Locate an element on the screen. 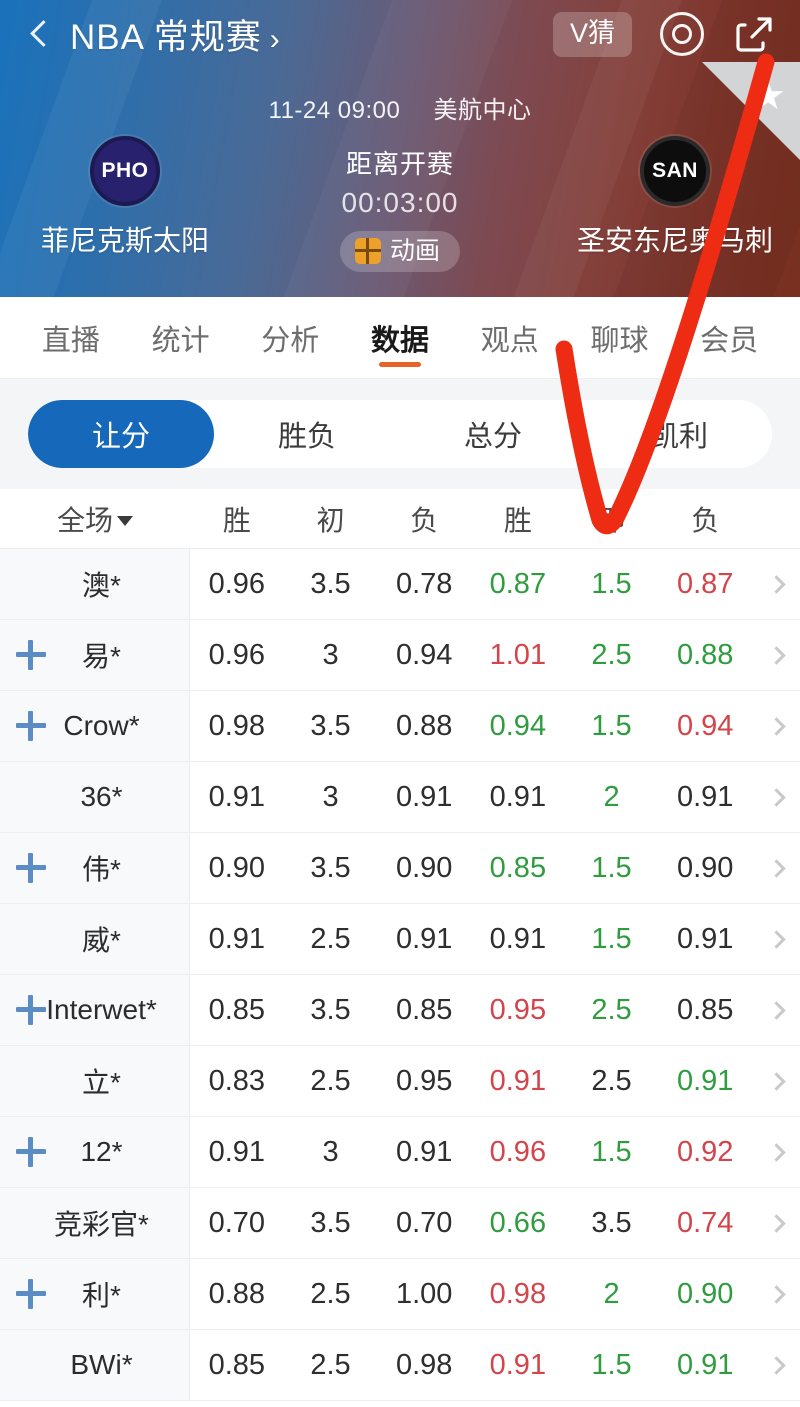 This screenshot has width=800, height=1407. table-row: 易* 0.96 3 0.94 1.01 2.5 0.88 is located at coordinates (400, 655).